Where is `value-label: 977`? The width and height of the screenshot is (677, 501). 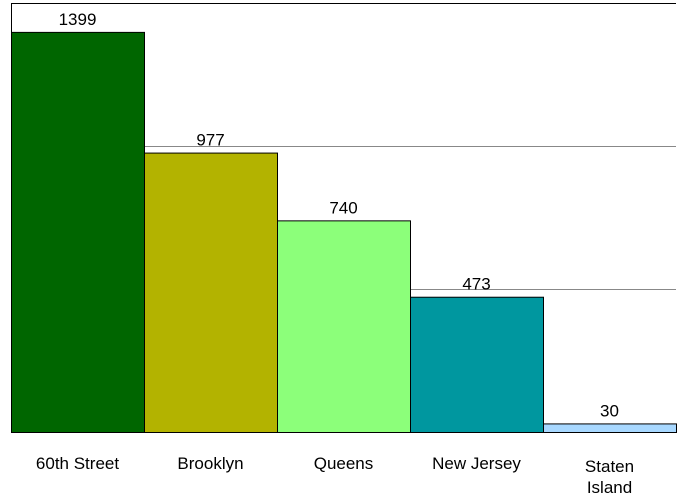
value-label: 977 is located at coordinates (210, 140).